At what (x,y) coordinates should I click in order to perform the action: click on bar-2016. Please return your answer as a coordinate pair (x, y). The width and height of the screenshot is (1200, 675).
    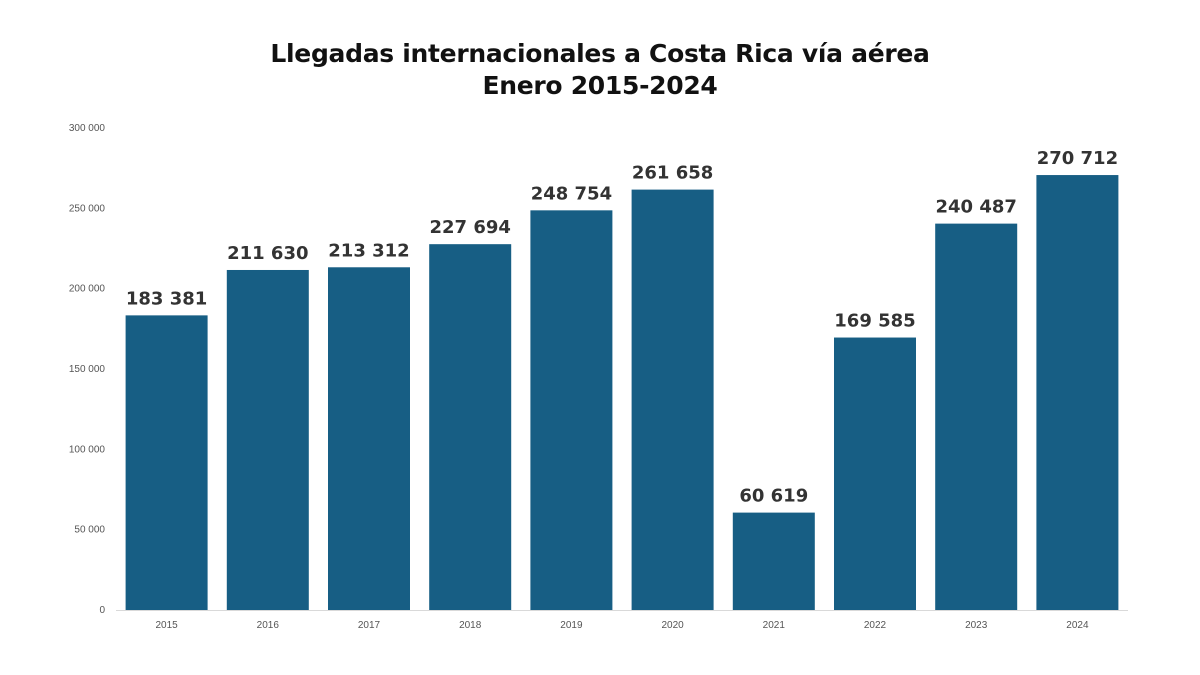
    Looking at the image, I should click on (267, 439).